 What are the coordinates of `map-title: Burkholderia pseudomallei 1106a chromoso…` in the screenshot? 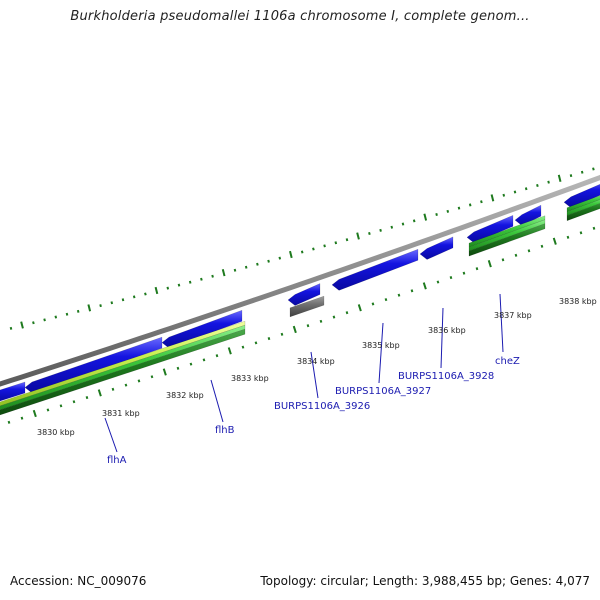 It's located at (300, 16).